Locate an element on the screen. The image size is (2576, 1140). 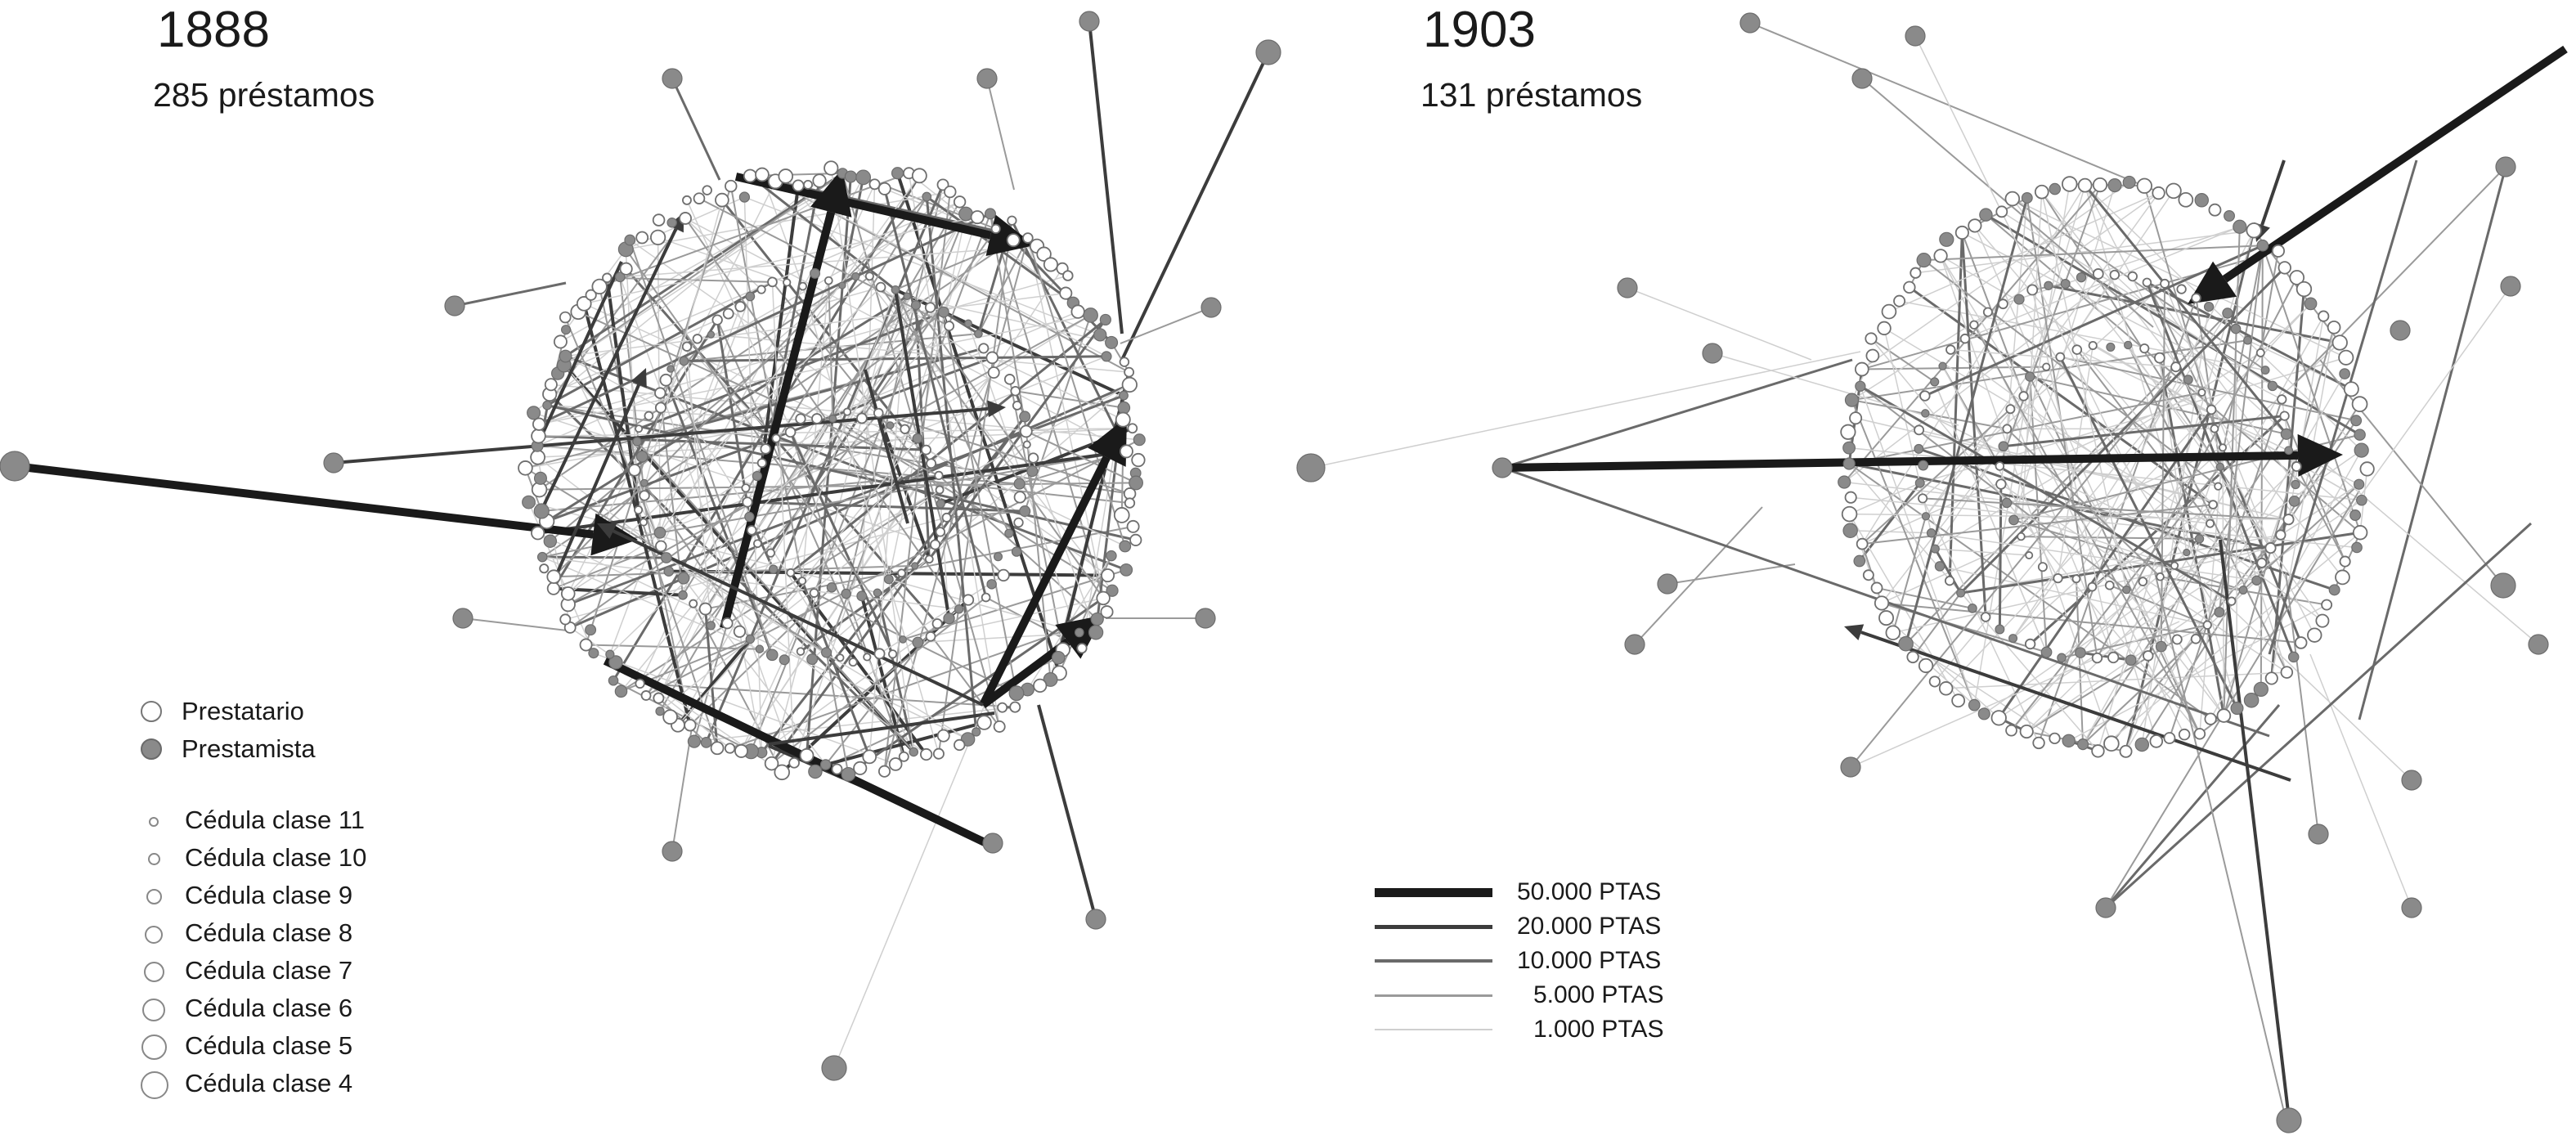
legend-label: Cédula clase 4 is located at coordinates (269, 1083).